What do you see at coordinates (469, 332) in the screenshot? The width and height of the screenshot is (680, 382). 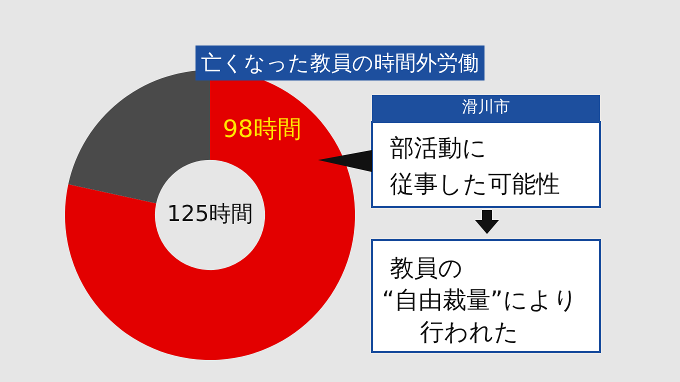 I see `text: 行われた` at bounding box center [469, 332].